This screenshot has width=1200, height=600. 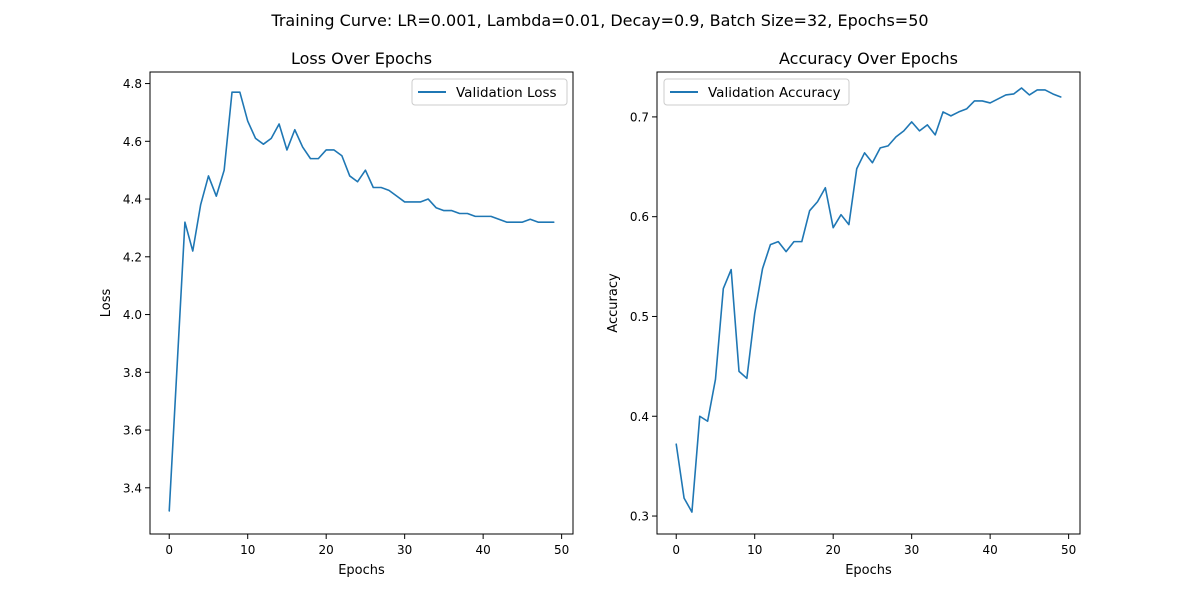 What do you see at coordinates (911, 550) in the screenshot?
I see `accuracy-x-tick-label: 30` at bounding box center [911, 550].